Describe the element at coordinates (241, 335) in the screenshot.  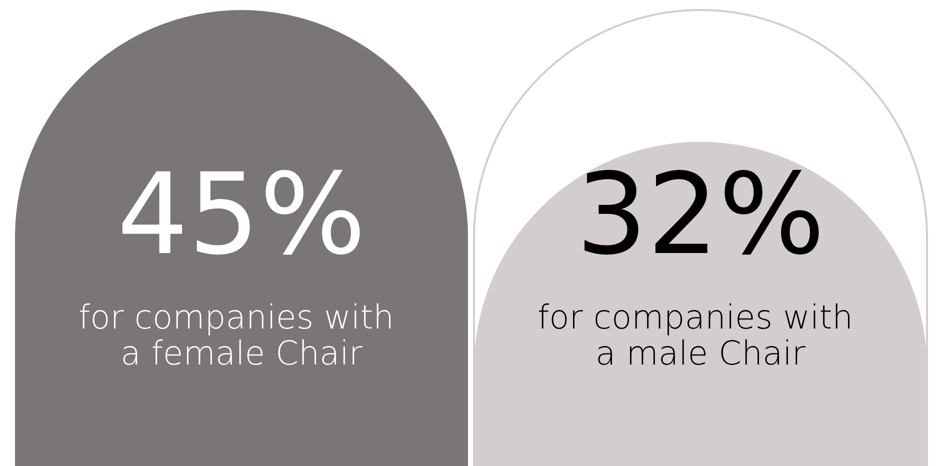
I see `x-tick-label: for companies with a female Chair` at that location.